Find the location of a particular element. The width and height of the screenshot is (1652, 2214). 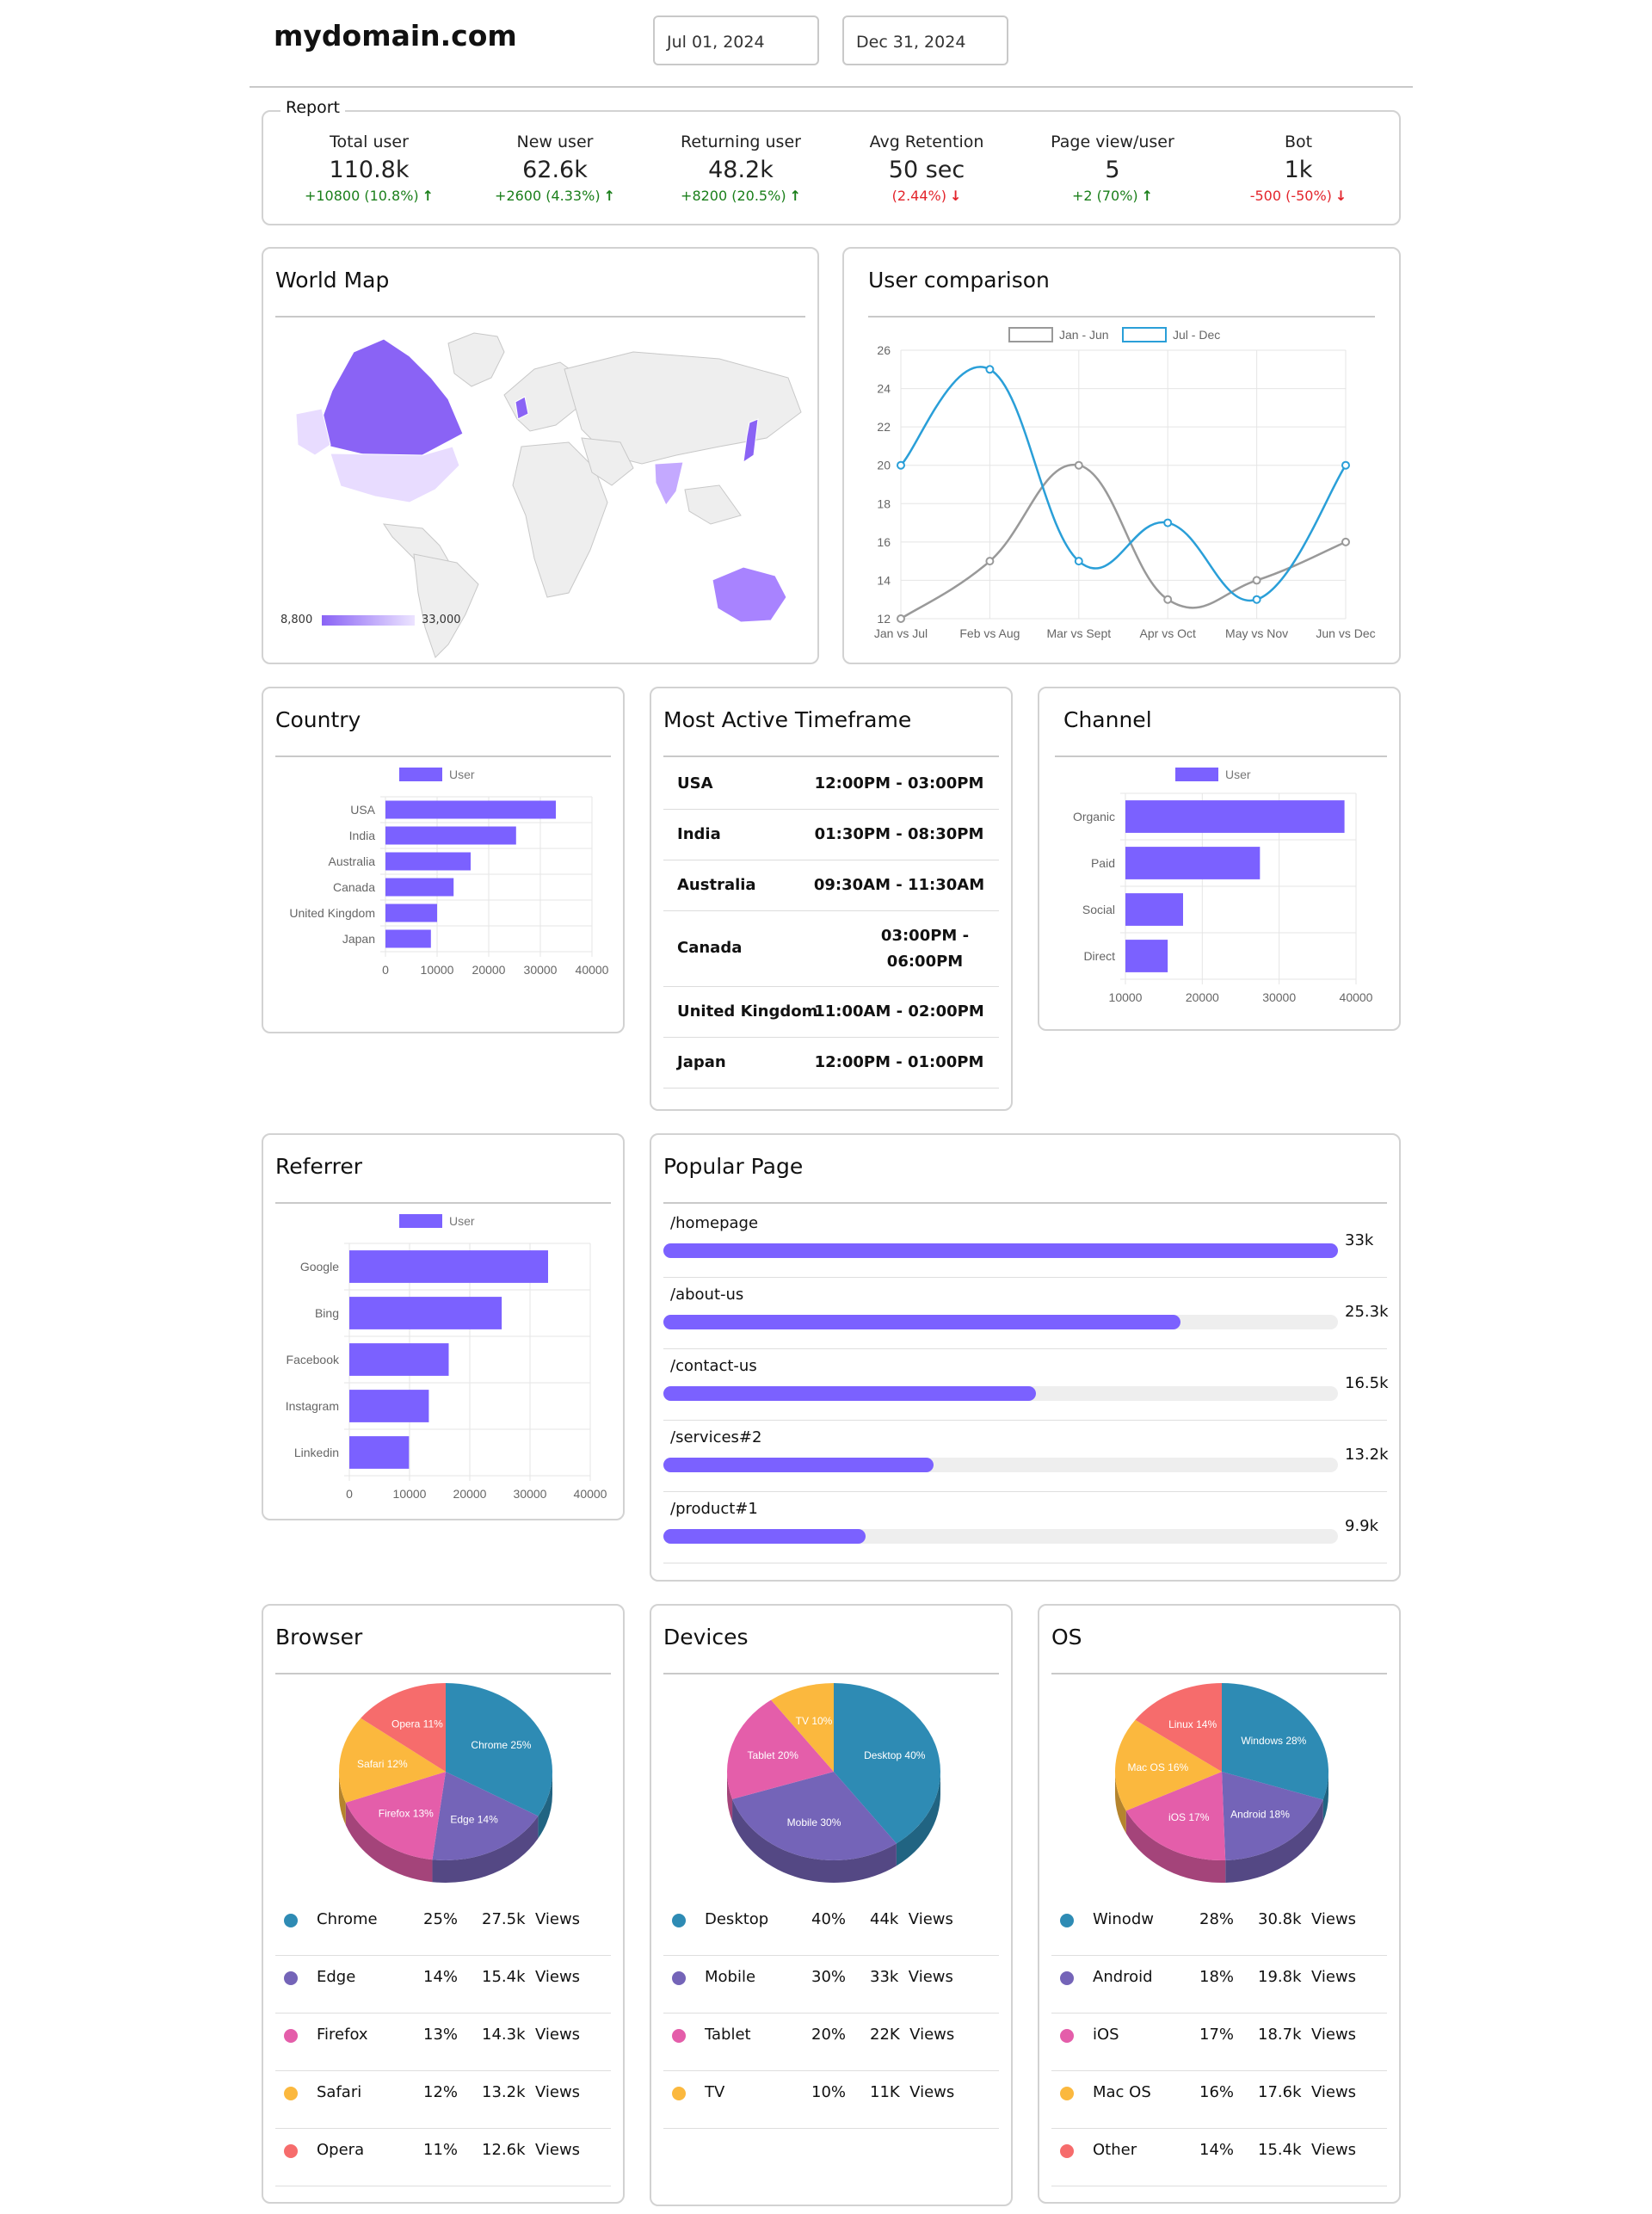

stat-change-text: +2 (70%) is located at coordinates (1104, 196).